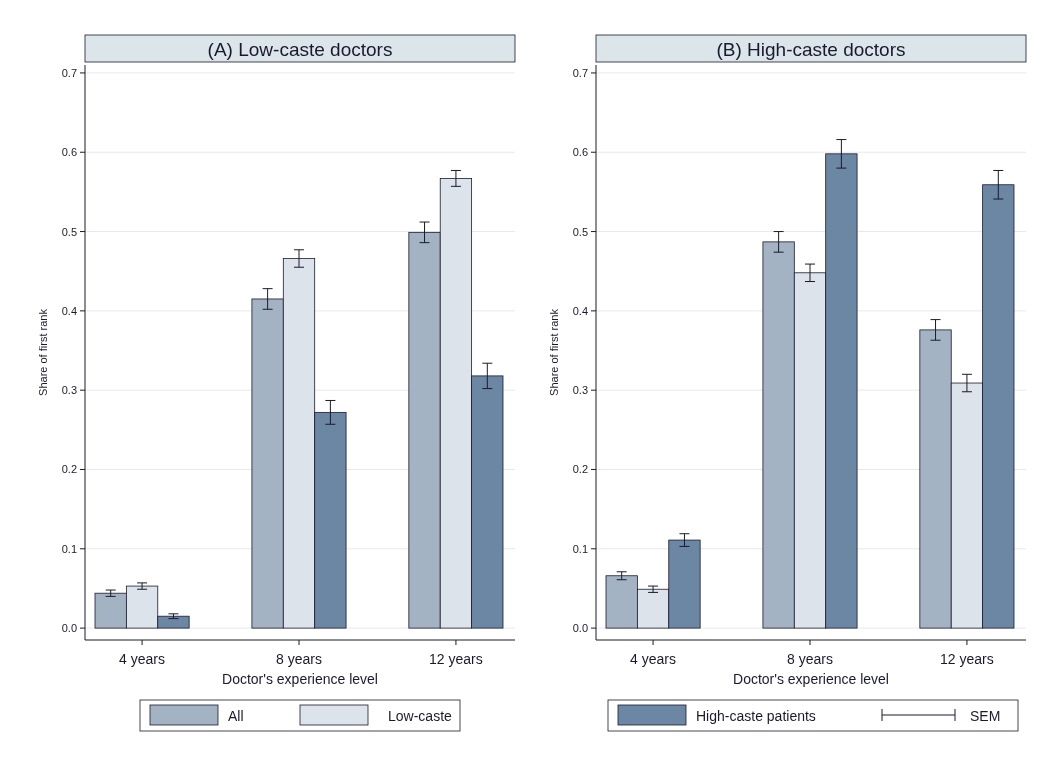  Describe the element at coordinates (236, 716) in the screenshot. I see `legend-label: All` at that location.